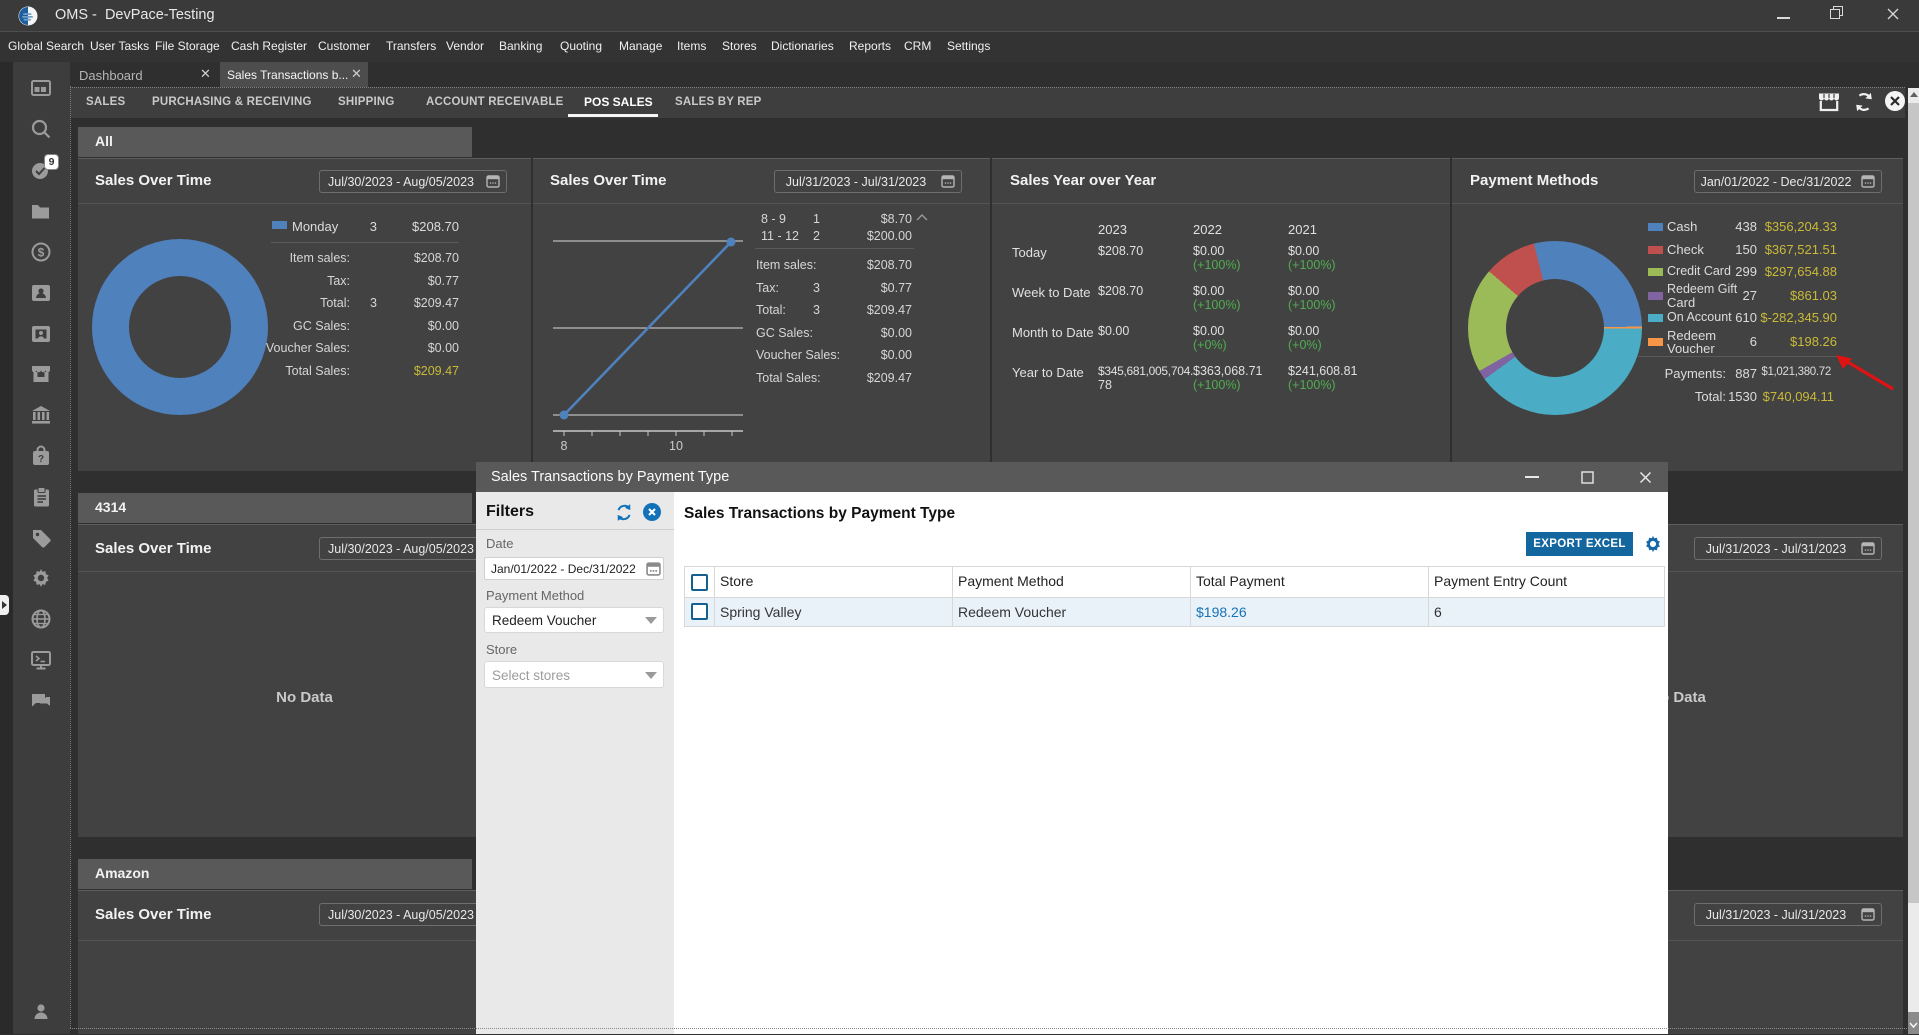 This screenshot has height=1035, width=1919. Describe the element at coordinates (564, 446) in the screenshot. I see `svg-text: 8` at that location.